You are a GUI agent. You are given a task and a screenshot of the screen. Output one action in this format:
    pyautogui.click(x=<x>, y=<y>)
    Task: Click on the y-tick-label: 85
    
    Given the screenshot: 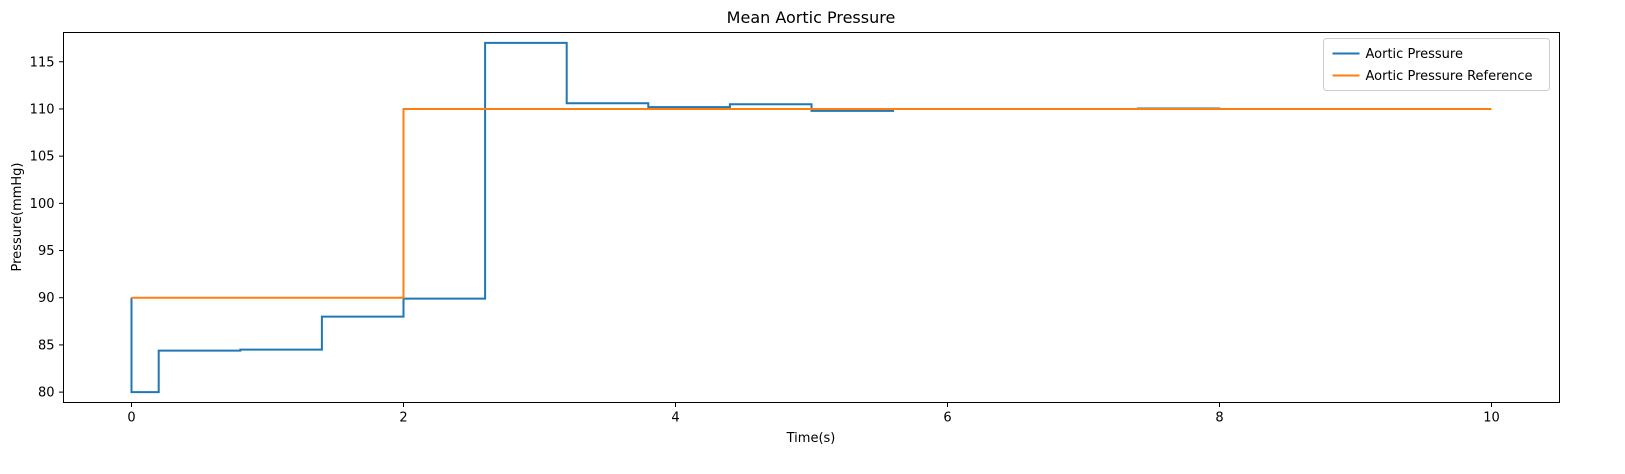 What is the action you would take?
    pyautogui.click(x=46, y=345)
    